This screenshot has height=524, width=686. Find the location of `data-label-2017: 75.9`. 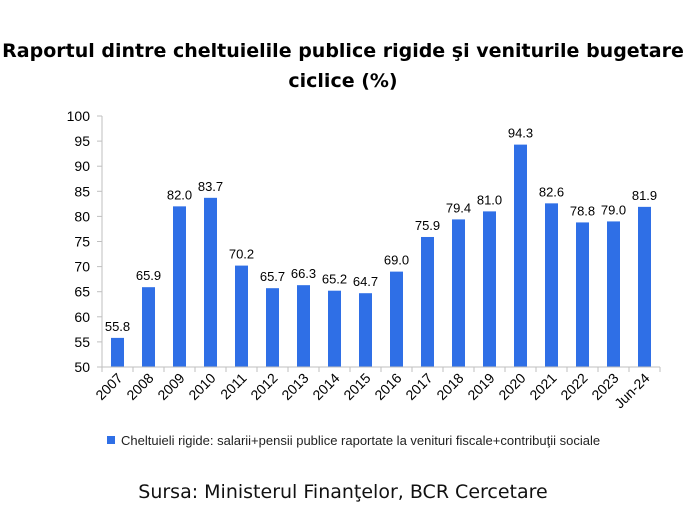

data-label-2017: 75.9 is located at coordinates (427, 225).